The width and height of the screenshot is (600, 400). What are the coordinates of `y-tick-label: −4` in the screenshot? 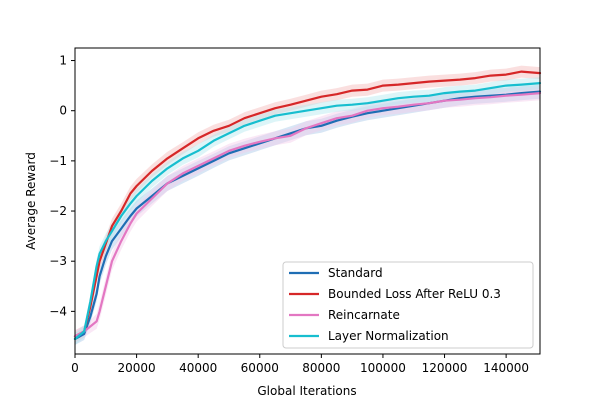 It's located at (58, 311).